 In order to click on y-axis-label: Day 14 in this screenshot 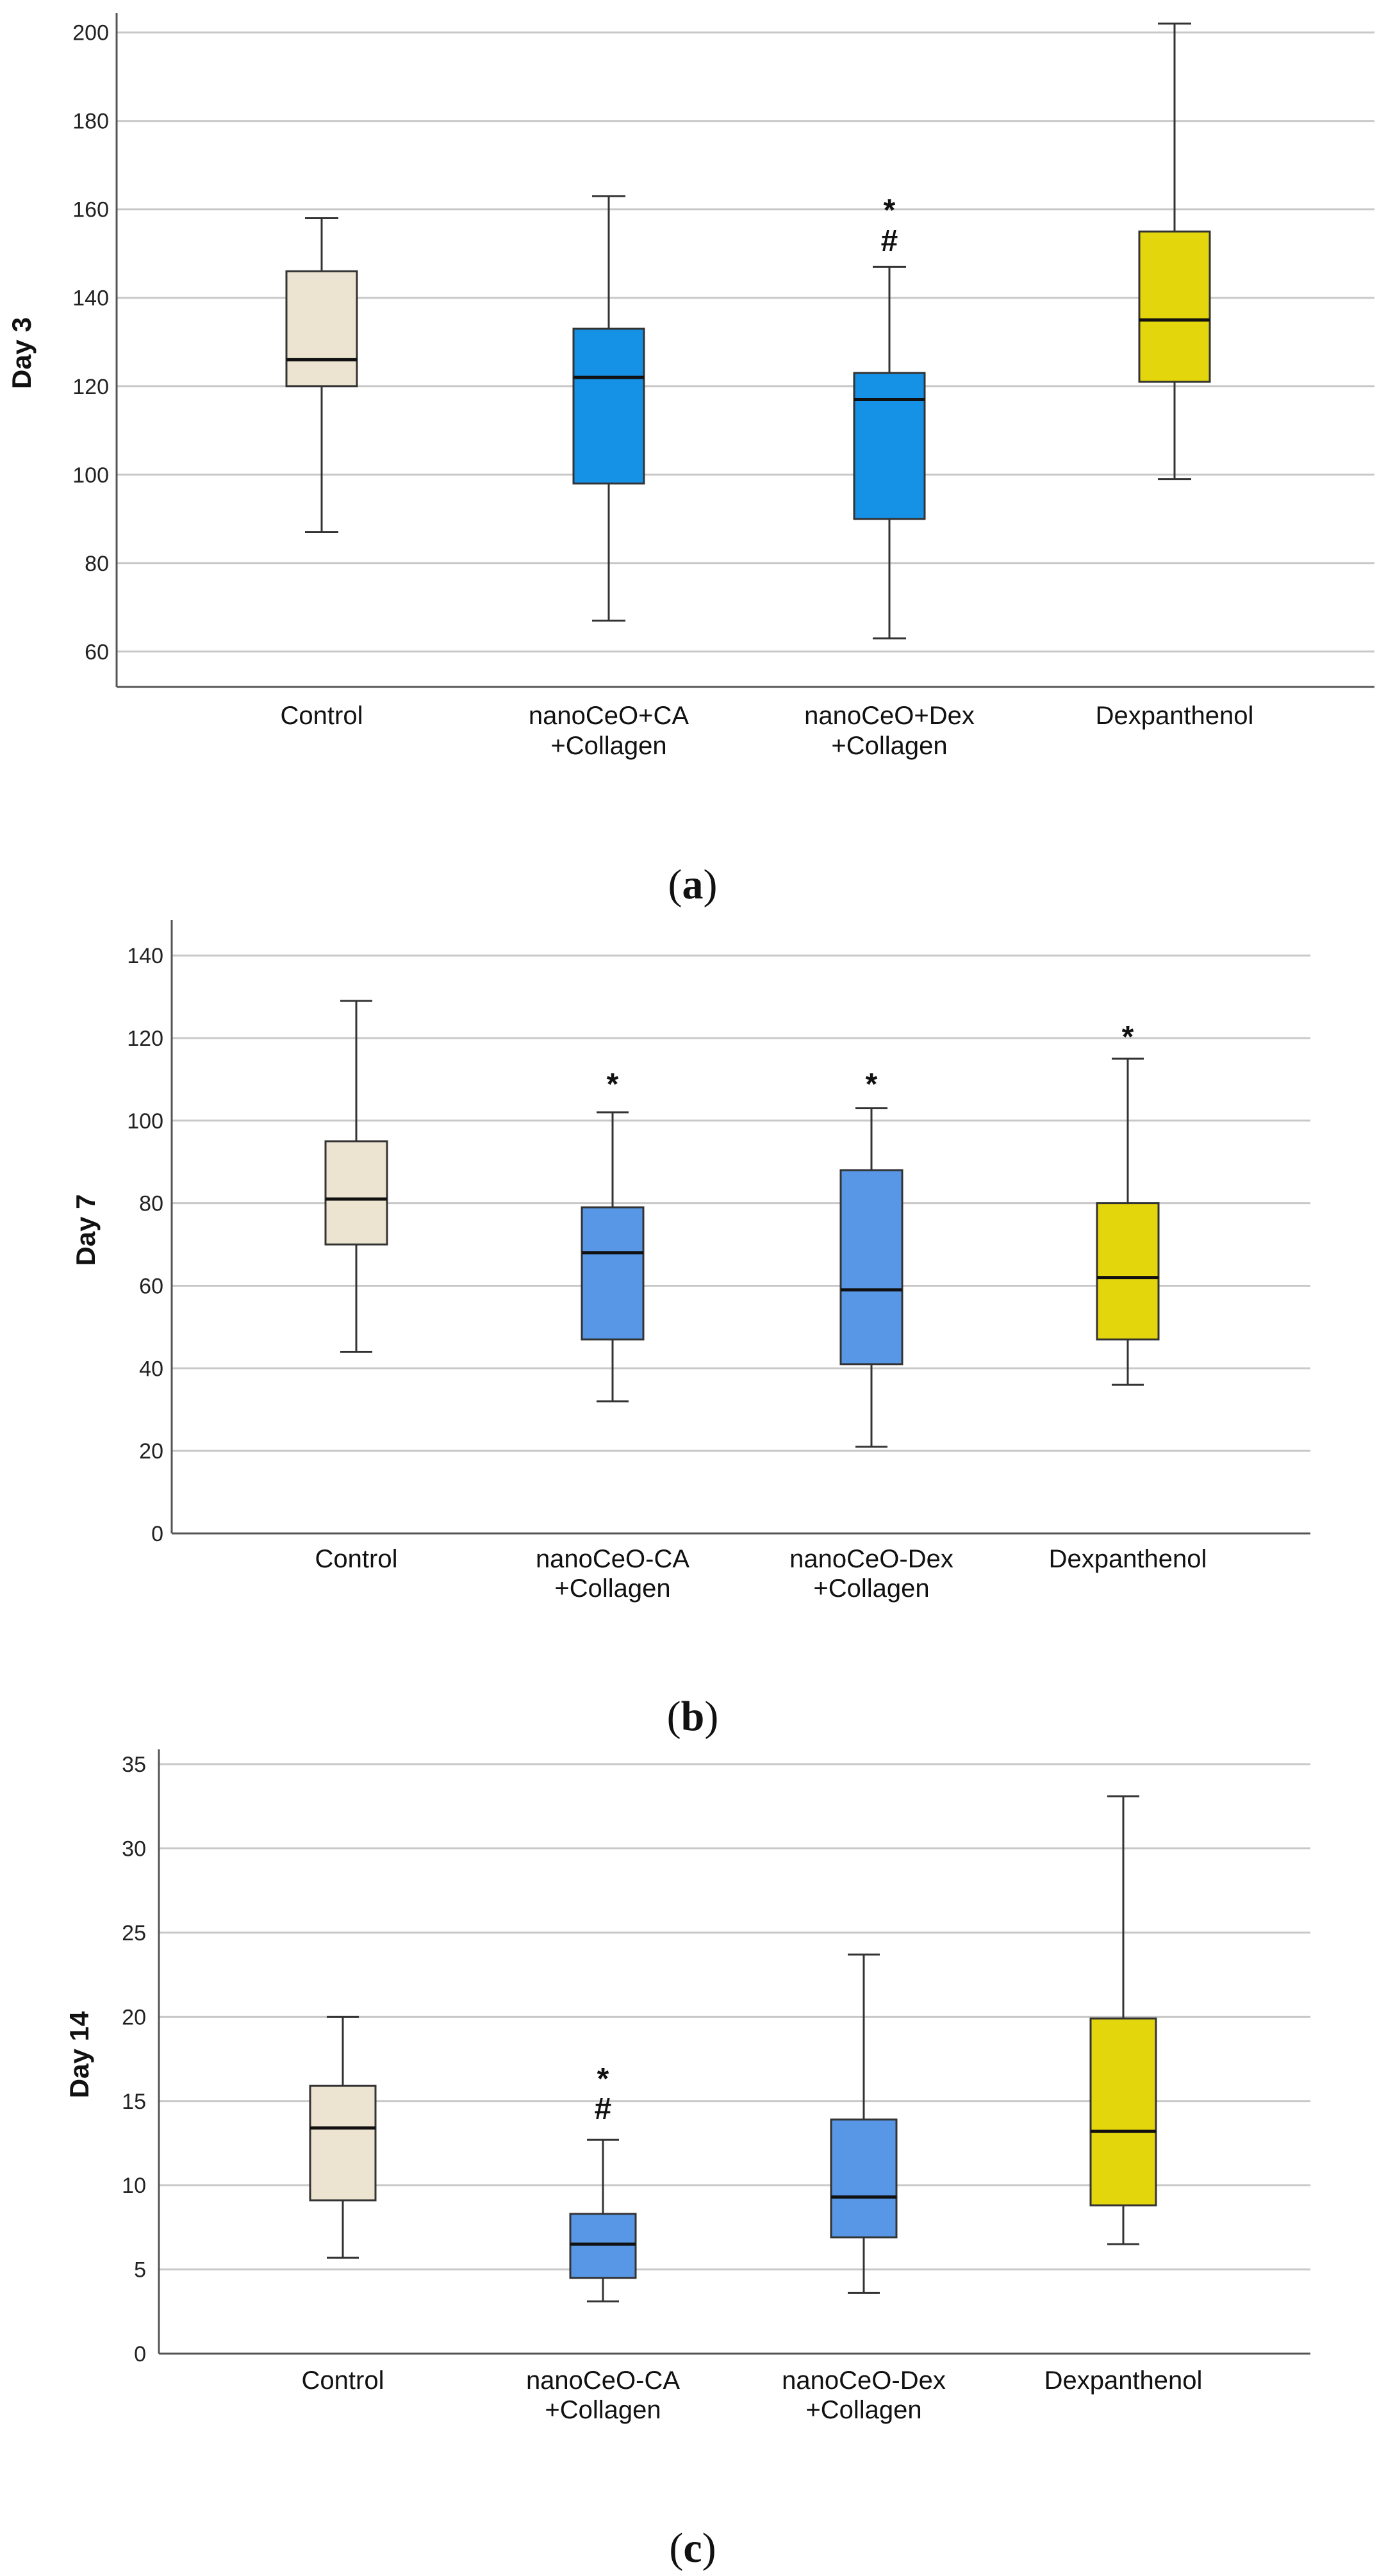, I will do `click(79, 2054)`.